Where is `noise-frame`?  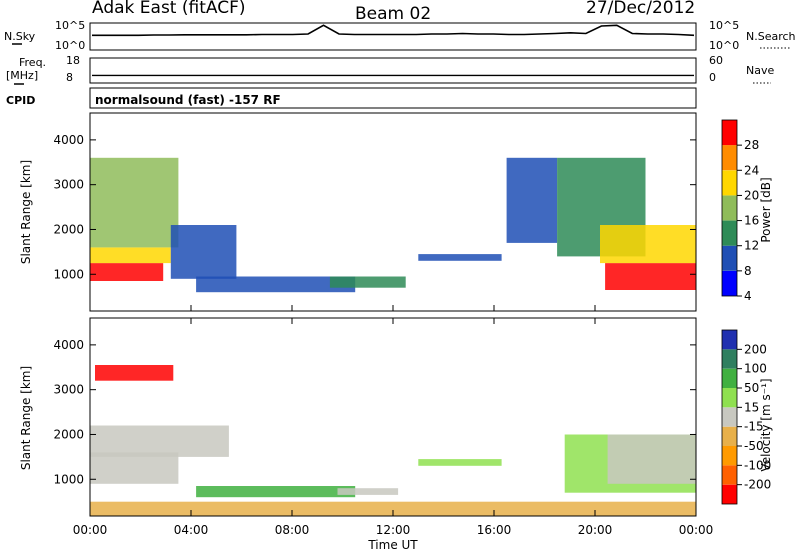 noise-frame is located at coordinates (393, 36).